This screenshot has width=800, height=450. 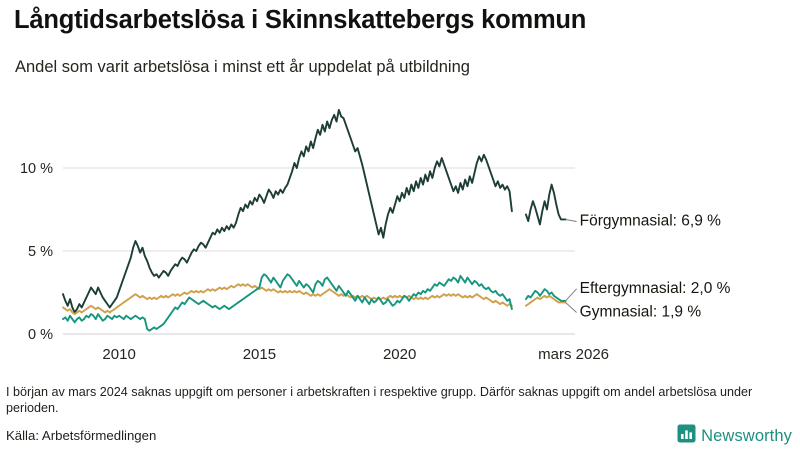 I want to click on bar-chart-icon, so click(x=686, y=436).